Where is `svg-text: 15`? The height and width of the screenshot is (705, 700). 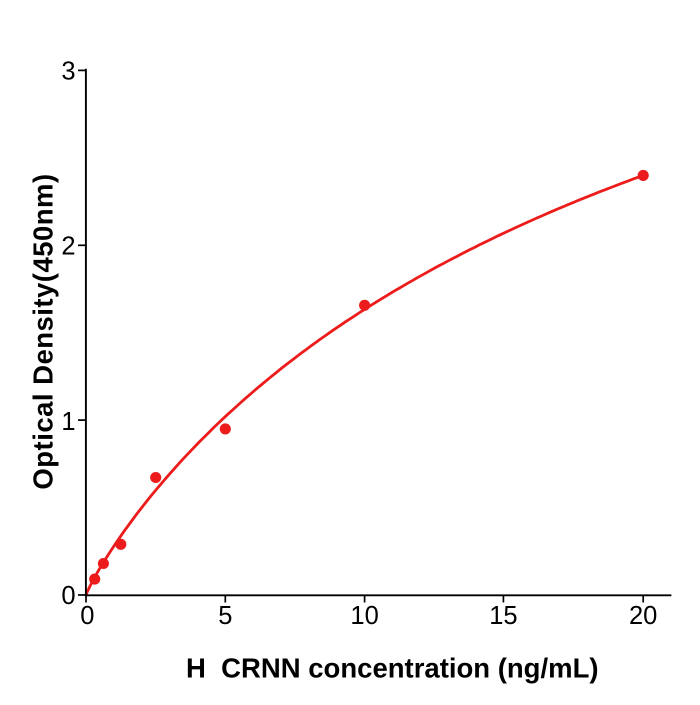
svg-text: 15 is located at coordinates (503, 616).